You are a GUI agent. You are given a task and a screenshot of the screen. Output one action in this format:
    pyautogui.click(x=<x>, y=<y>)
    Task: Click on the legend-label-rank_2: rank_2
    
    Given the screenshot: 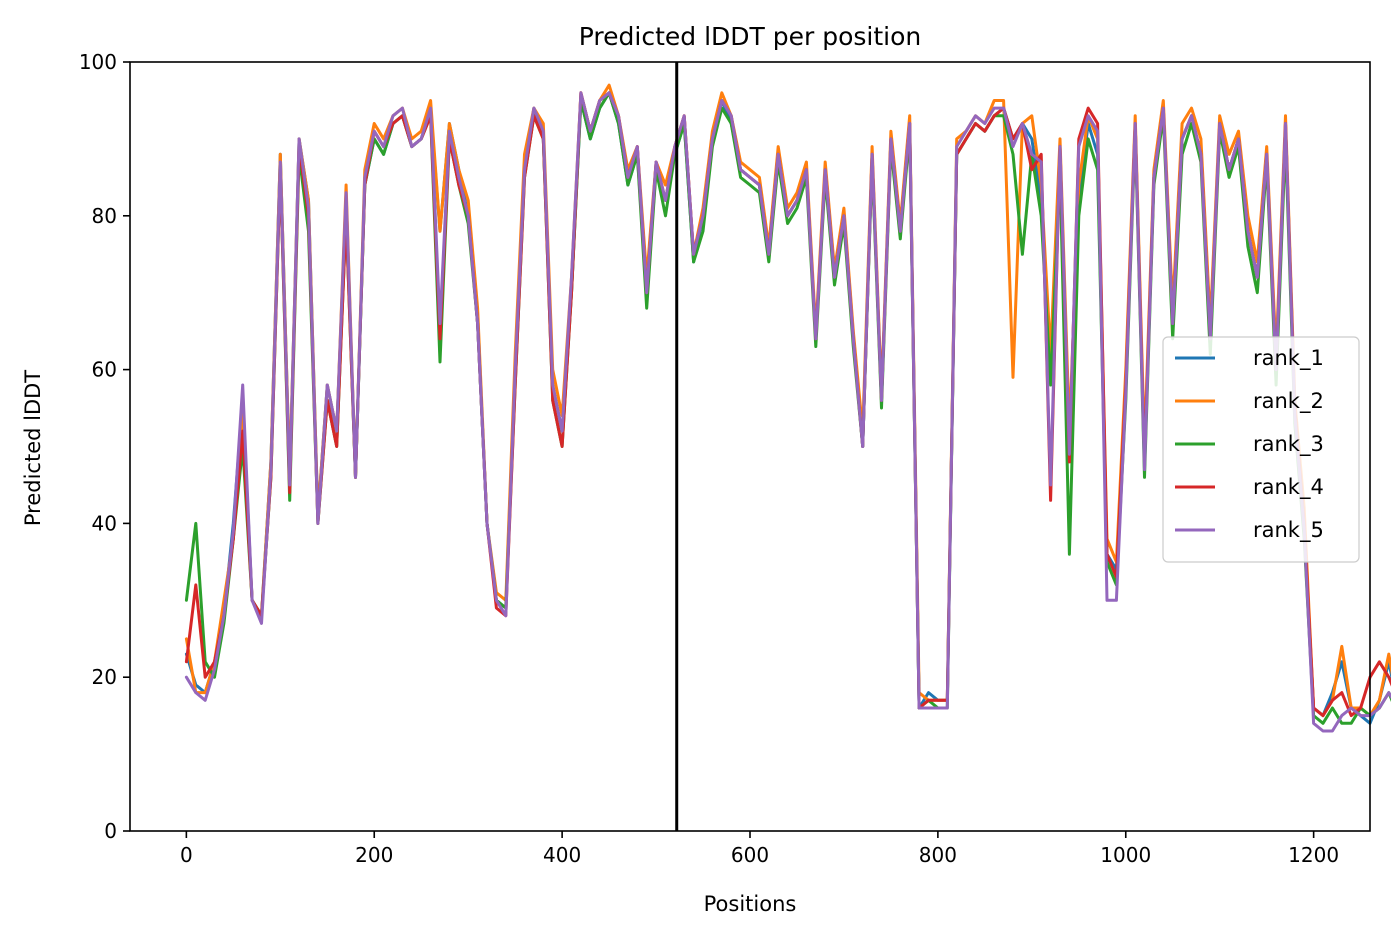 What is the action you would take?
    pyautogui.click(x=1288, y=401)
    